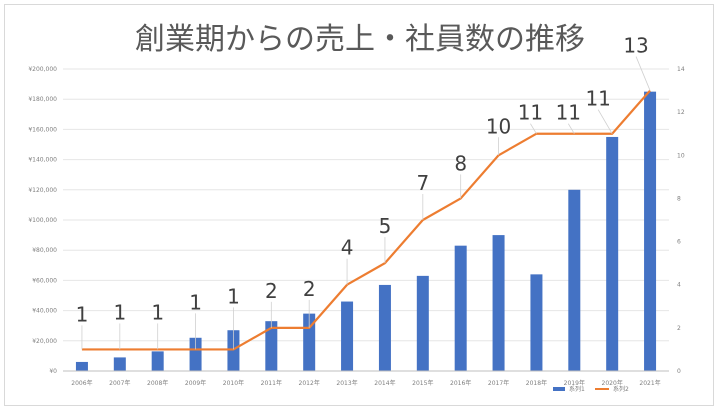 The width and height of the screenshot is (720, 411). What do you see at coordinates (44, 250) in the screenshot?
I see `y-left-tick-label: ¥80,000` at bounding box center [44, 250].